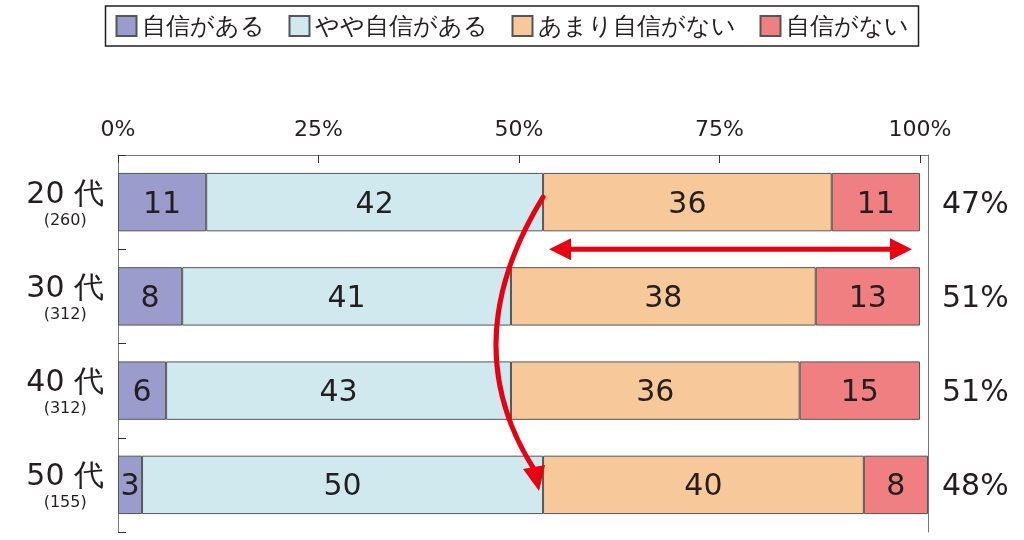 This screenshot has height=540, width=1024. What do you see at coordinates (636, 26) in the screenshot?
I see `legend-label: あまり自信がない` at bounding box center [636, 26].